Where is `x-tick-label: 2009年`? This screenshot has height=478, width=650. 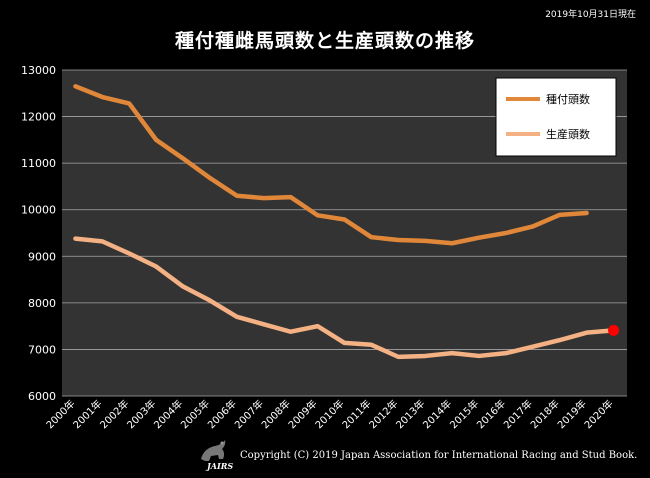
x-tick-label: 2009年 is located at coordinates (302, 414).